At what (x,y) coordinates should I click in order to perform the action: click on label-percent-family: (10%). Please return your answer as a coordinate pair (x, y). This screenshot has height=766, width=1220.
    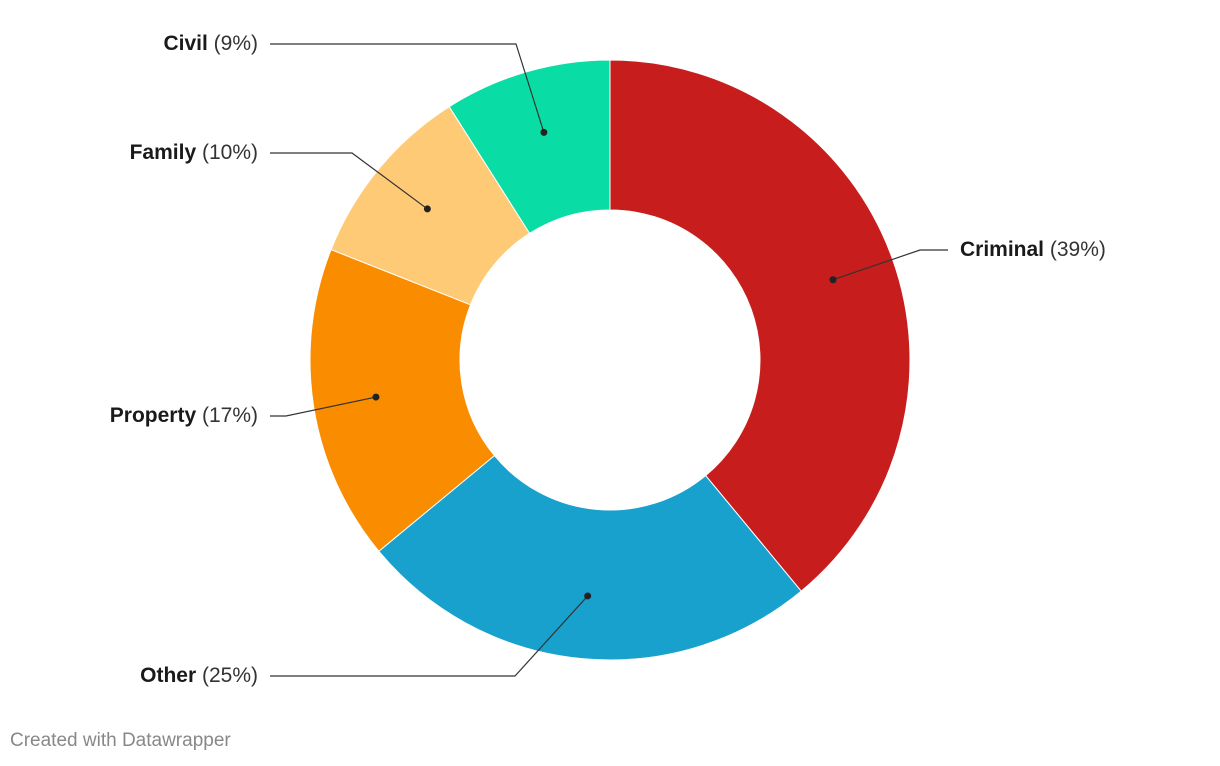
    Looking at the image, I should click on (227, 152).